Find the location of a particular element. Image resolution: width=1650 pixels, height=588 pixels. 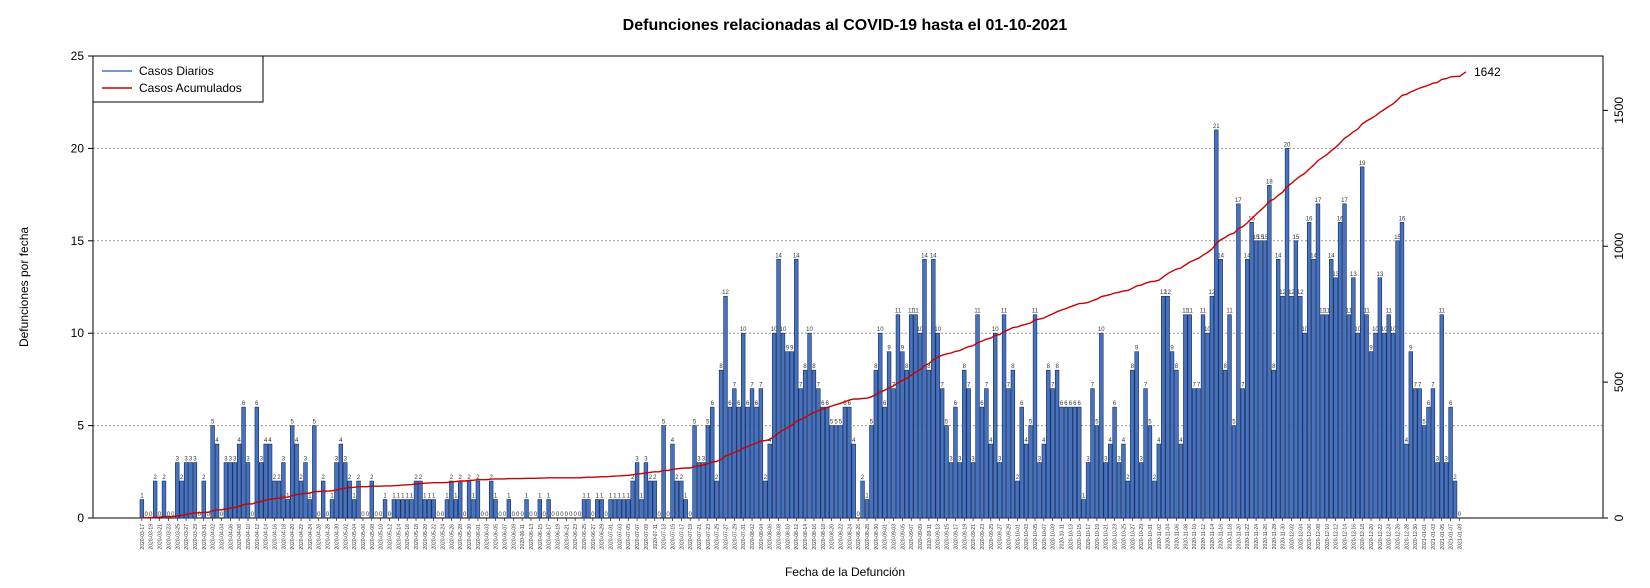

bar-value-label: 16 is located at coordinates (1251, 219).